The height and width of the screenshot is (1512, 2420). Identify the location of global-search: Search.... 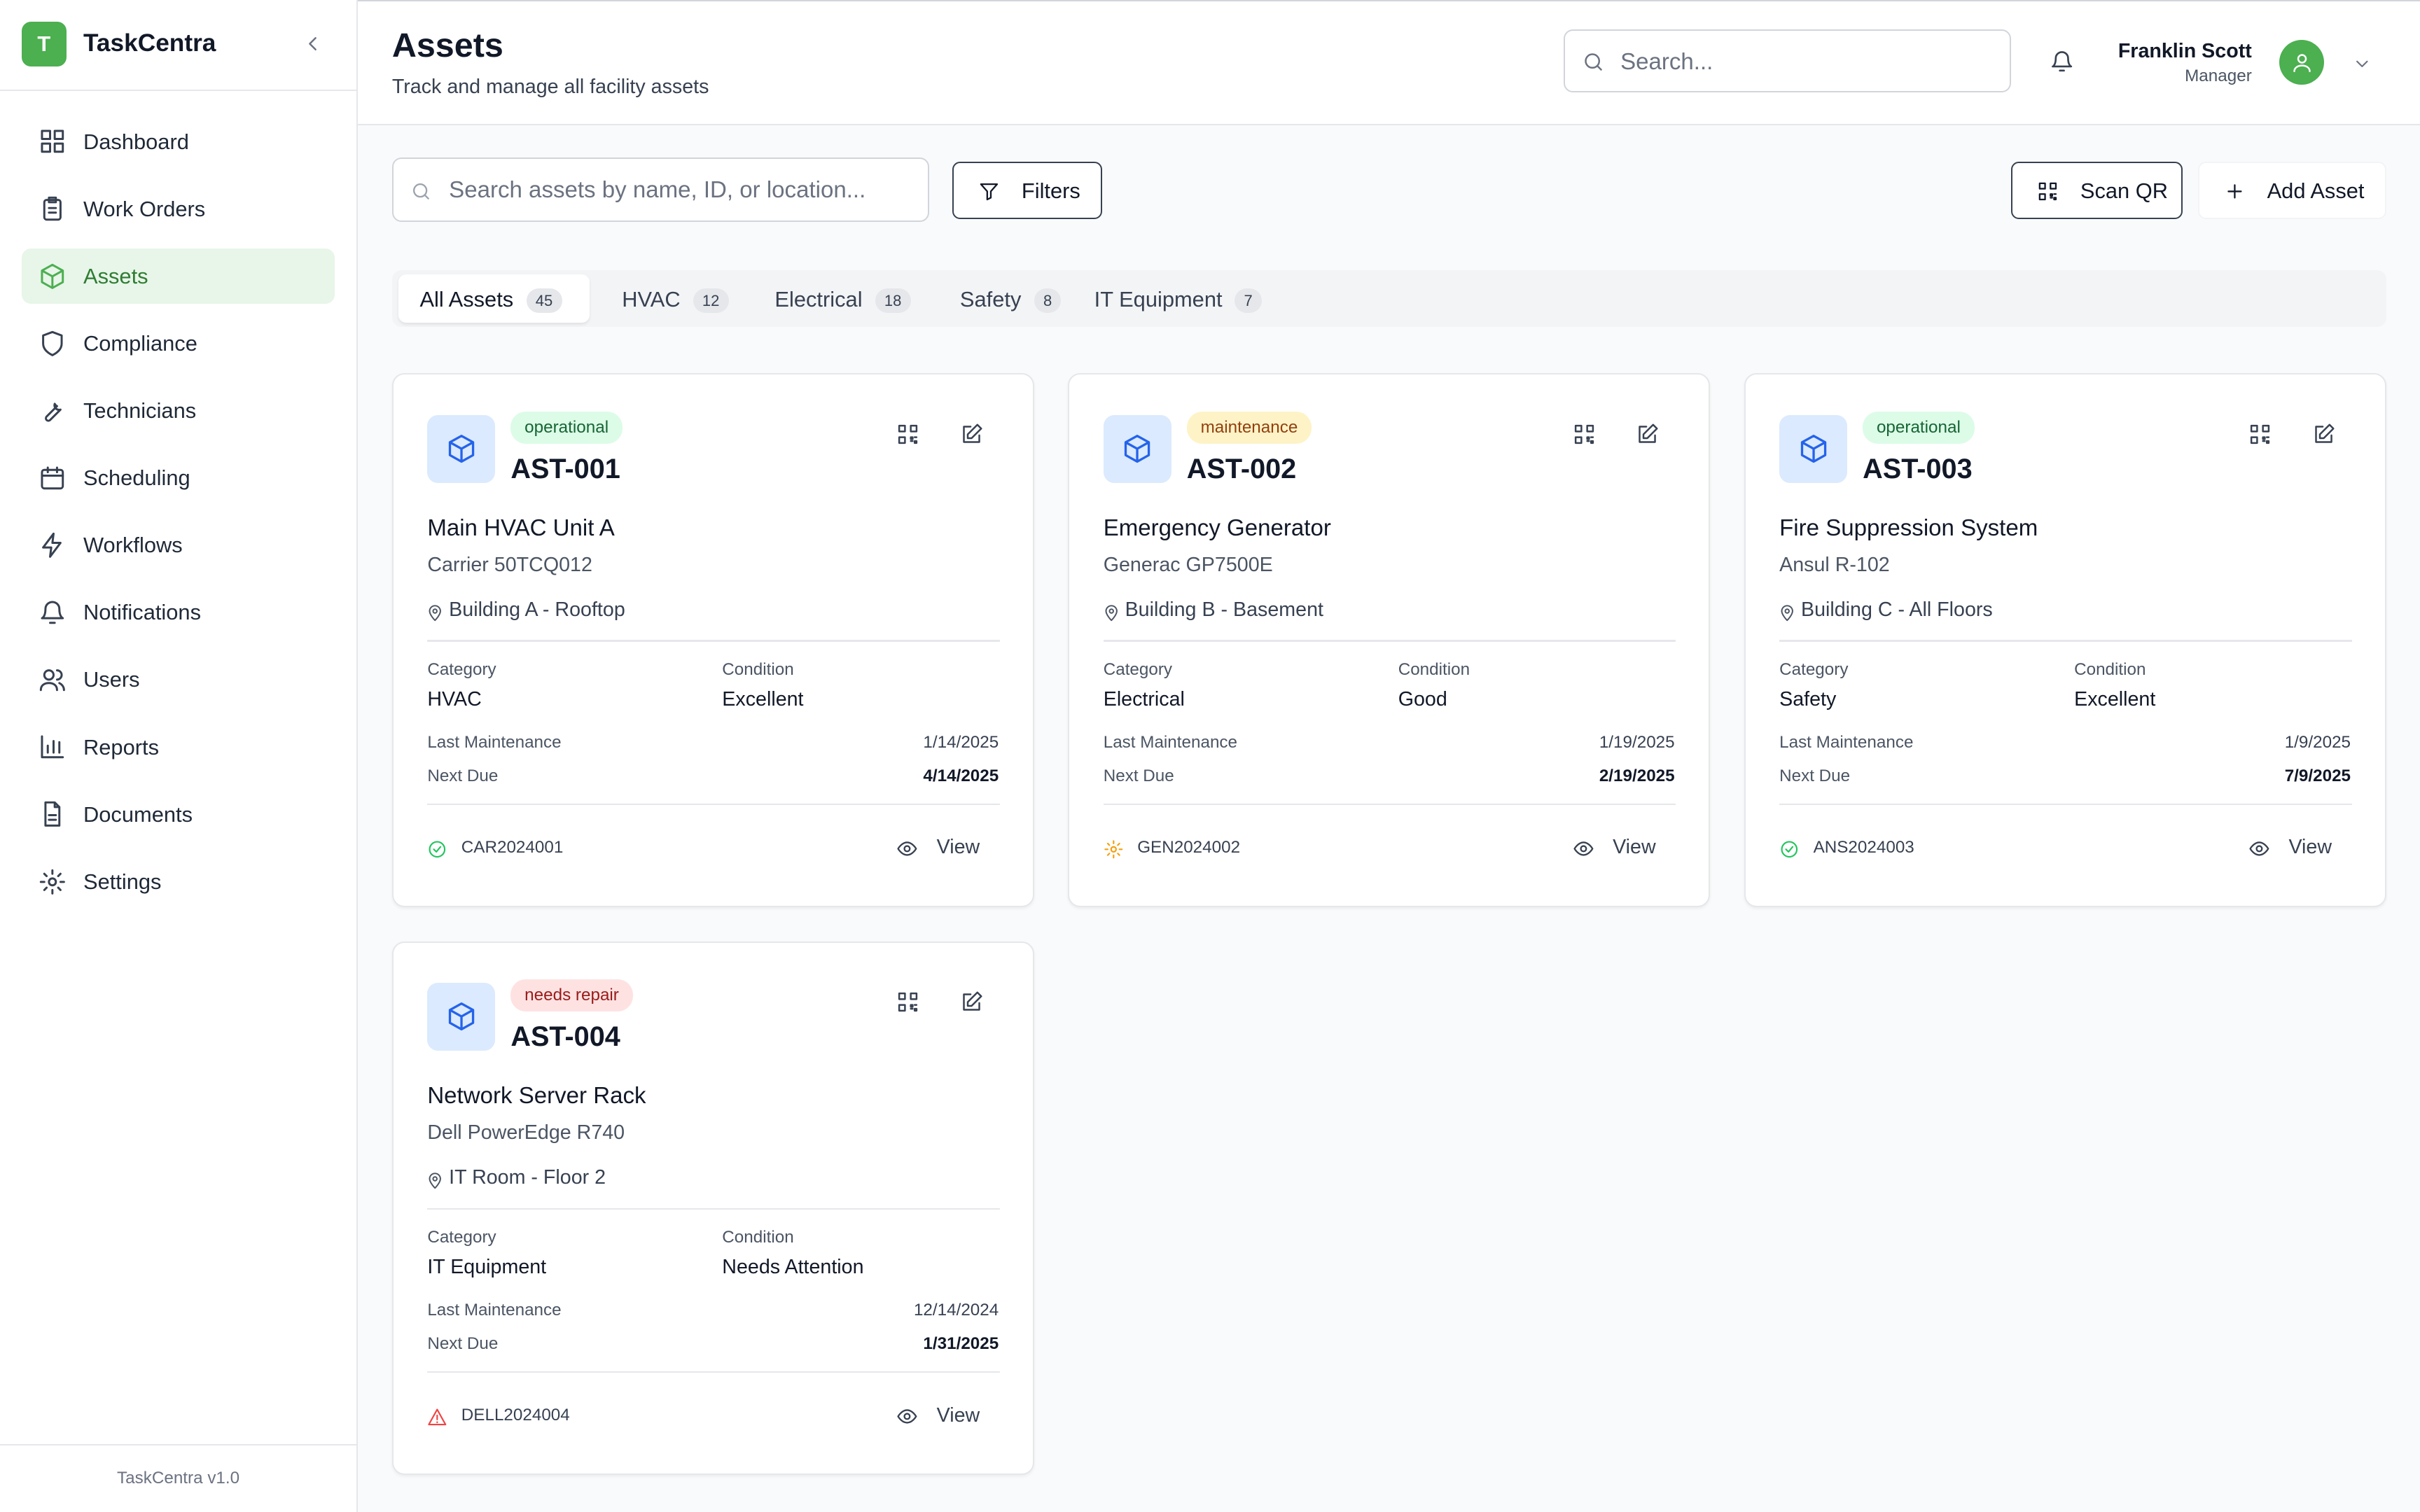
(1787, 61).